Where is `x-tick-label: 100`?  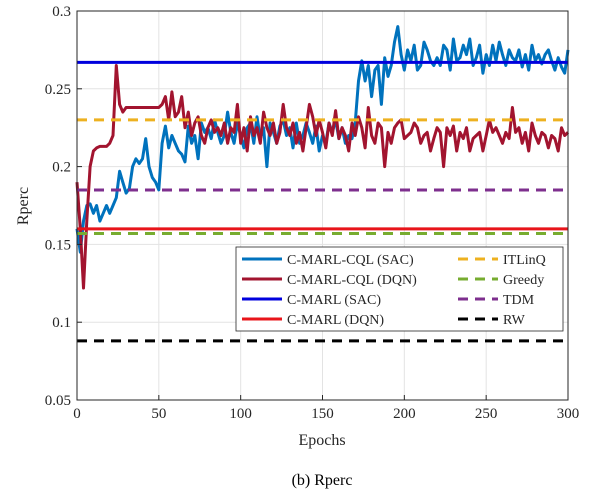
x-tick-label: 100 is located at coordinates (240, 414).